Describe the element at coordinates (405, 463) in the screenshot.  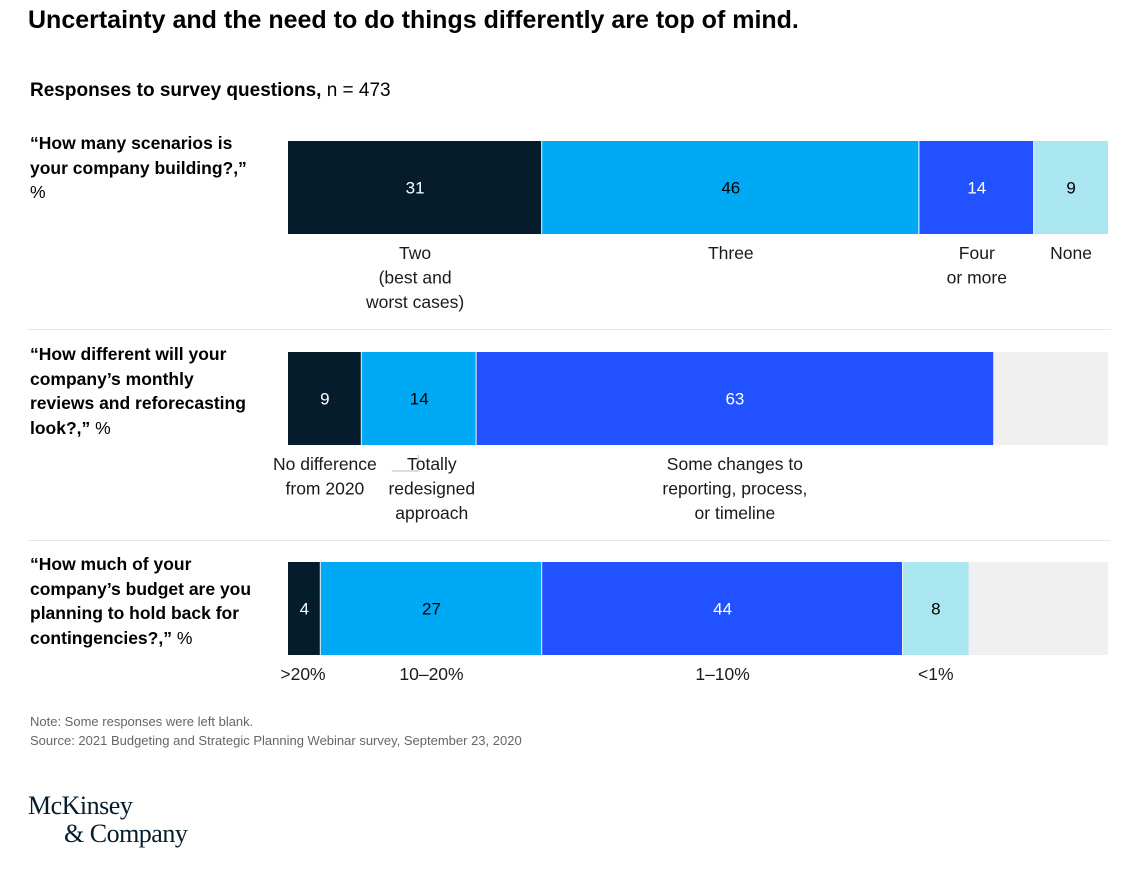
I see `leader-line` at that location.